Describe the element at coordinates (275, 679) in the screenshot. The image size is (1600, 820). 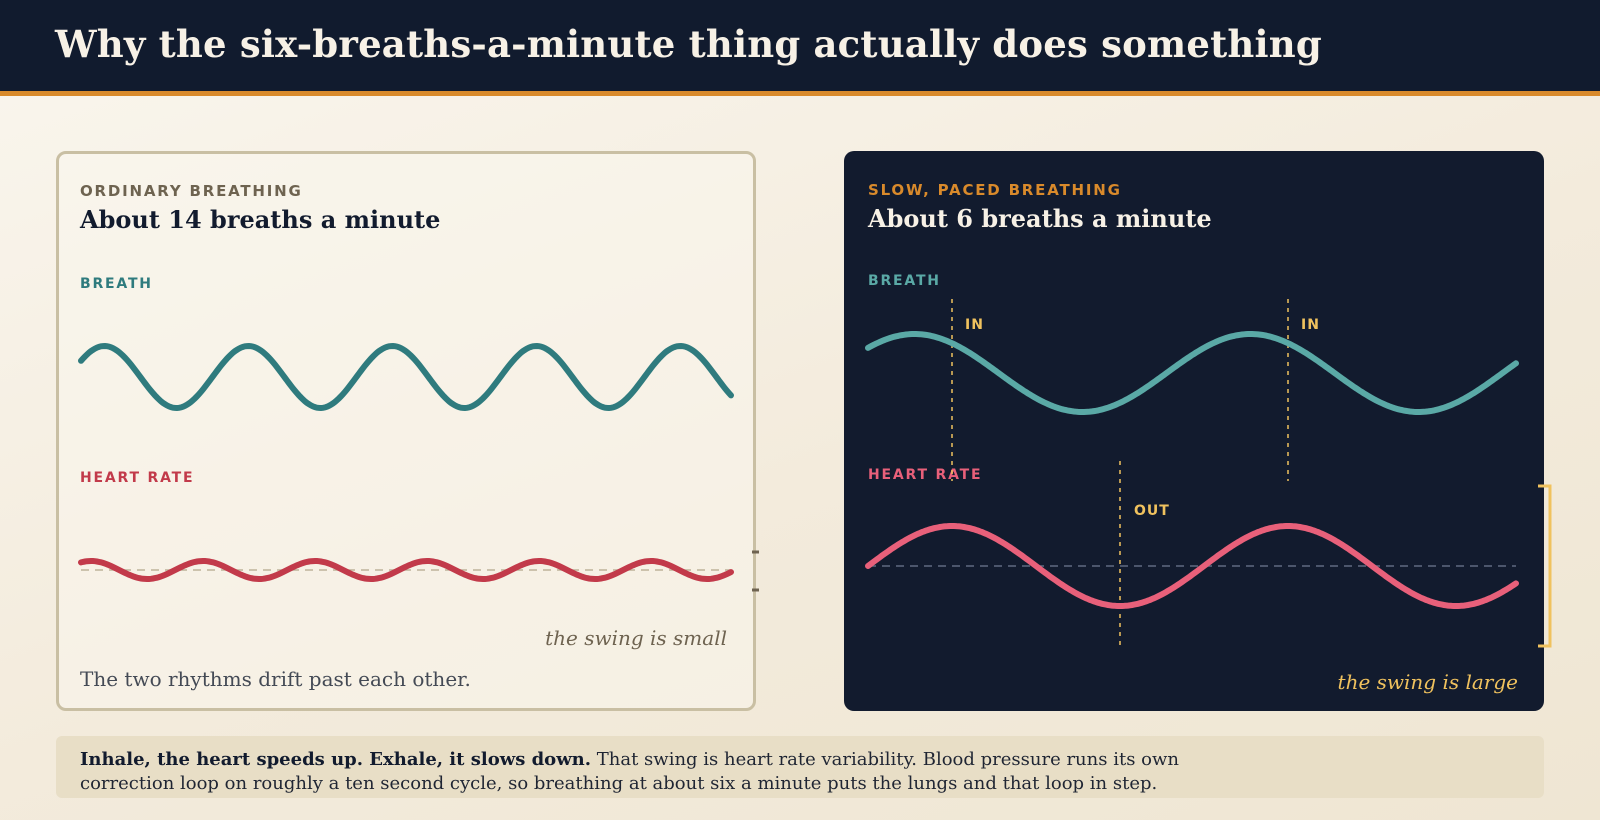
I see `panel-description: The two rhythms drift past each other.` at that location.